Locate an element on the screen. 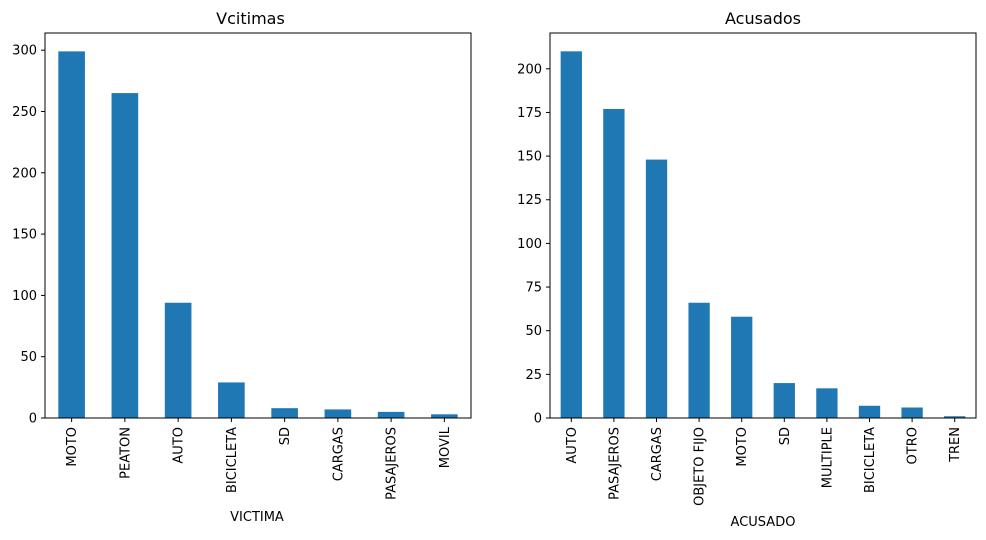  victimas-x-tick-label-2: AUTO is located at coordinates (179, 445).